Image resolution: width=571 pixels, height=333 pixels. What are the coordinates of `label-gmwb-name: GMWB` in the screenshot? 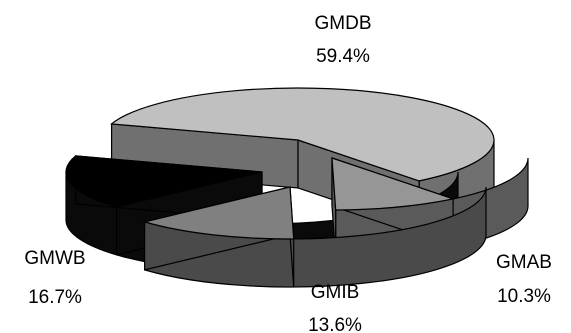 It's located at (54, 258).